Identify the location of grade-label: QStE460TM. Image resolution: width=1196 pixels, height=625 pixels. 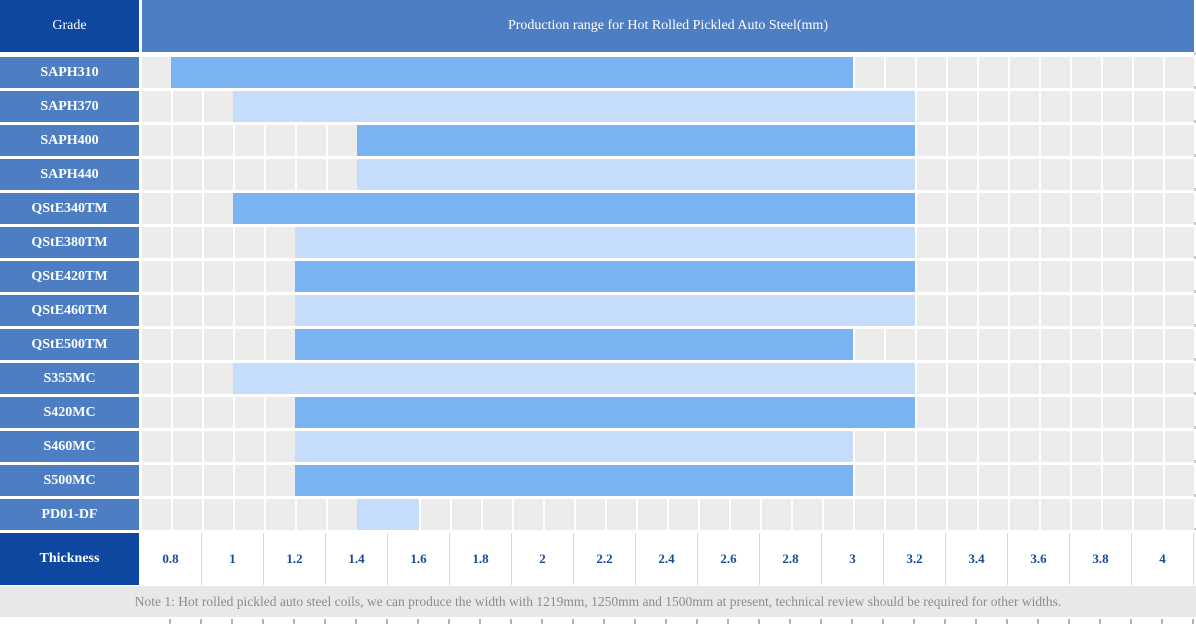
(69, 310).